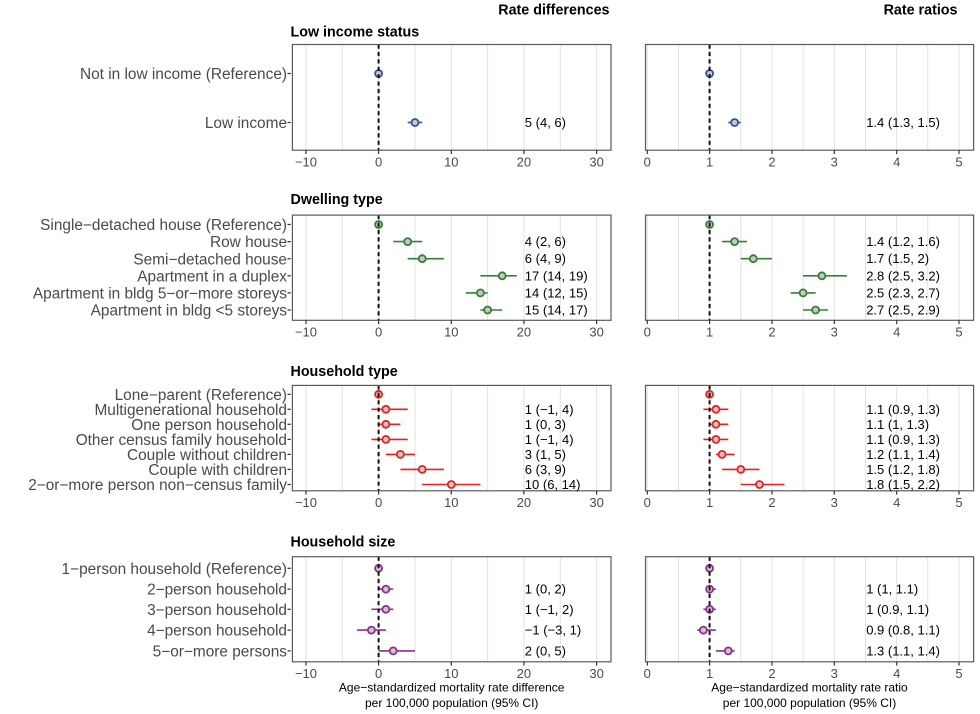  Describe the element at coordinates (355, 33) in the screenshot. I see `svg-text: Low income status` at that location.